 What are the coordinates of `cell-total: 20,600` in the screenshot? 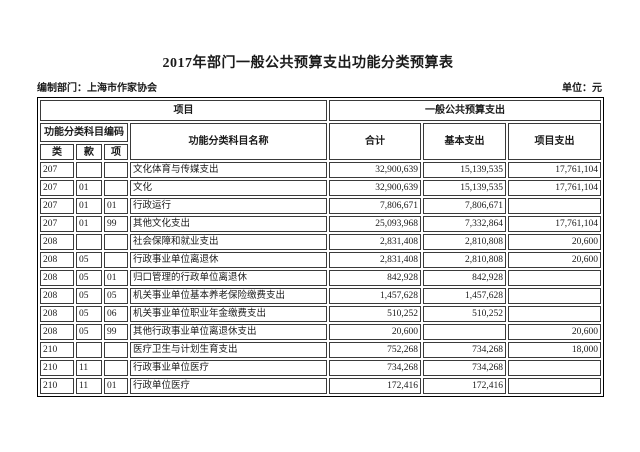 It's located at (375, 332).